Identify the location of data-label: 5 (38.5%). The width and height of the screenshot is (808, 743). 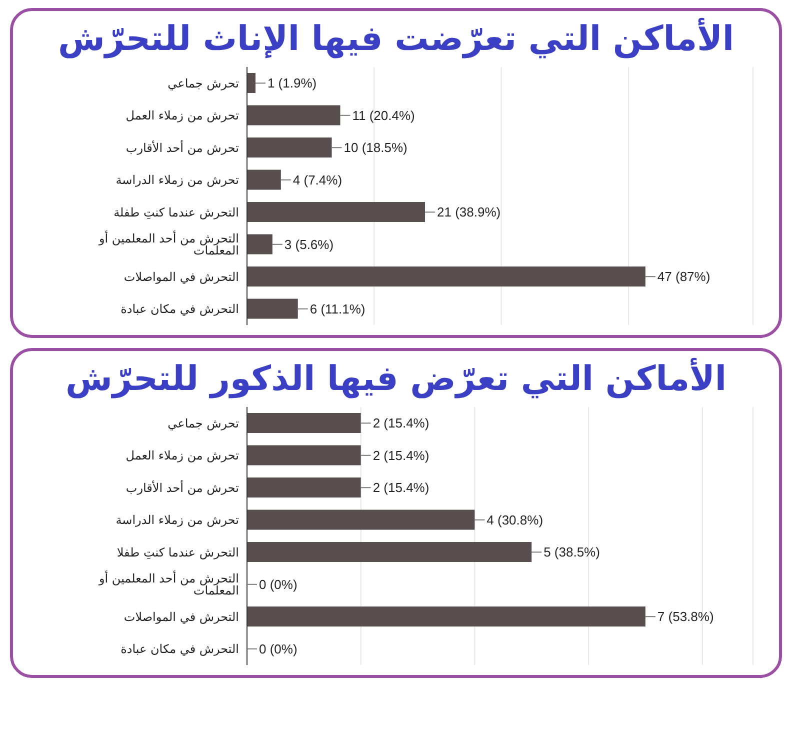
(572, 552).